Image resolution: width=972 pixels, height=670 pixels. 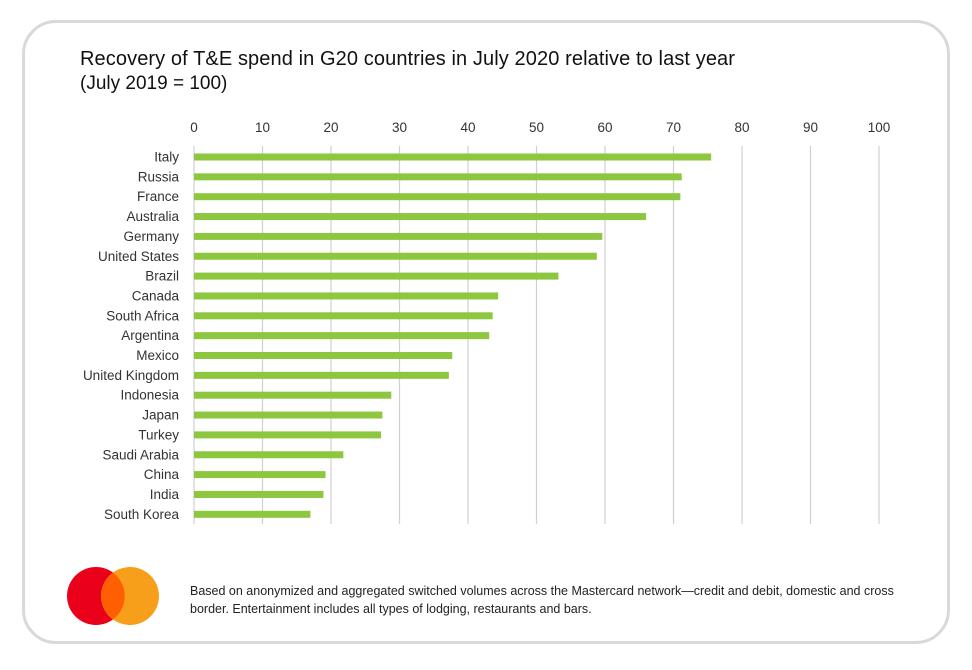 I want to click on x-tick-label: 60, so click(x=604, y=127).